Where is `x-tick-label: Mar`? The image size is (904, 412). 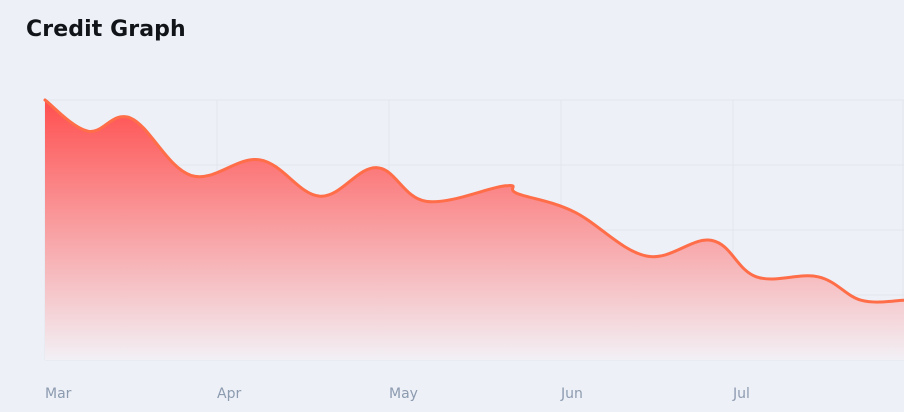
x-tick-label: Mar is located at coordinates (58, 394).